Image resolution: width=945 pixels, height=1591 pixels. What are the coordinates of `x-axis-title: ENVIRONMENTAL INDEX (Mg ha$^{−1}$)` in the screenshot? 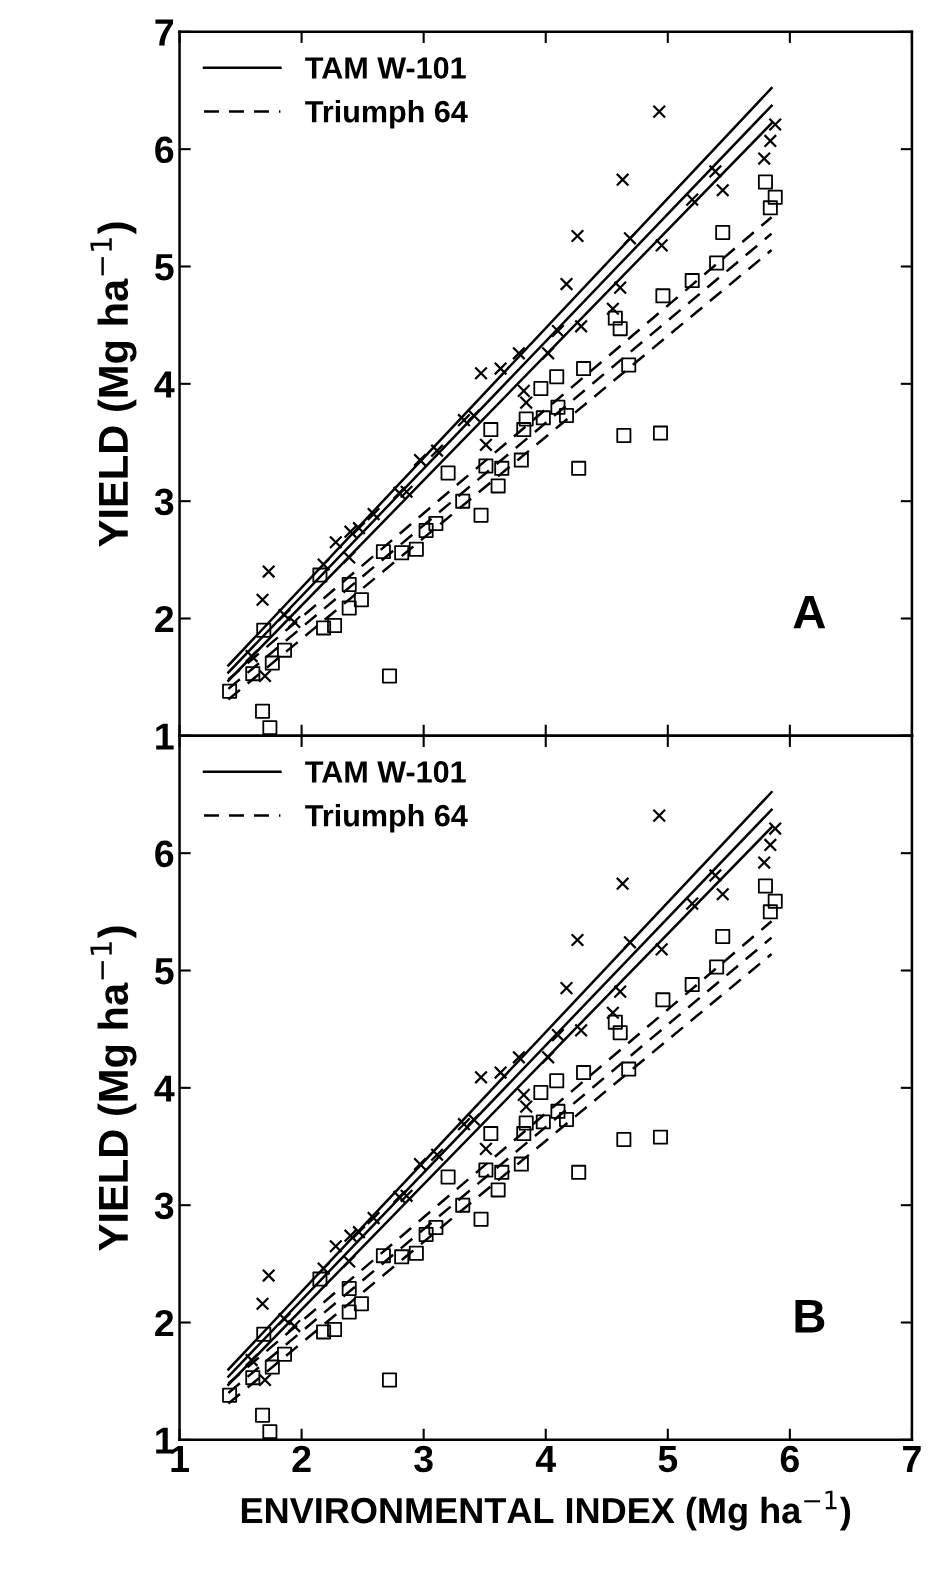 It's located at (546, 1510).